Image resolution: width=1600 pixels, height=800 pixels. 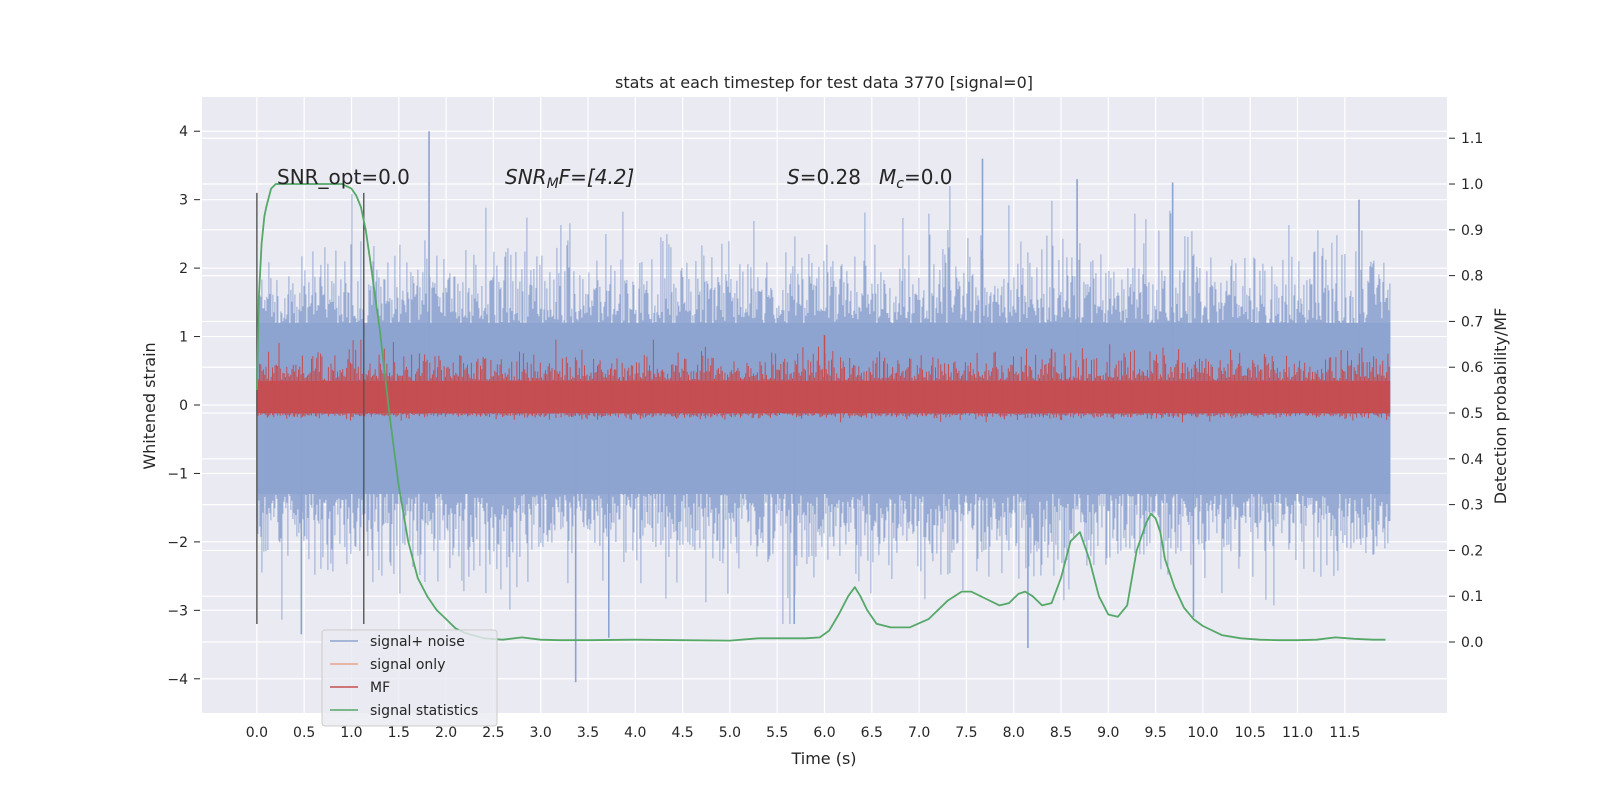 What do you see at coordinates (1344, 733) in the screenshot?
I see `x-tick-label: 11.5` at bounding box center [1344, 733].